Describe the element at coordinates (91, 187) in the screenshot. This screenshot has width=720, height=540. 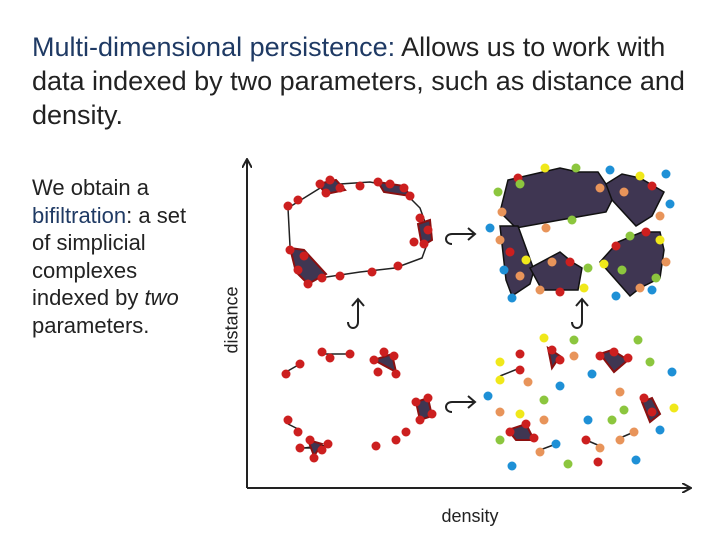
I see `sidebar-line1: We obtain a` at that location.